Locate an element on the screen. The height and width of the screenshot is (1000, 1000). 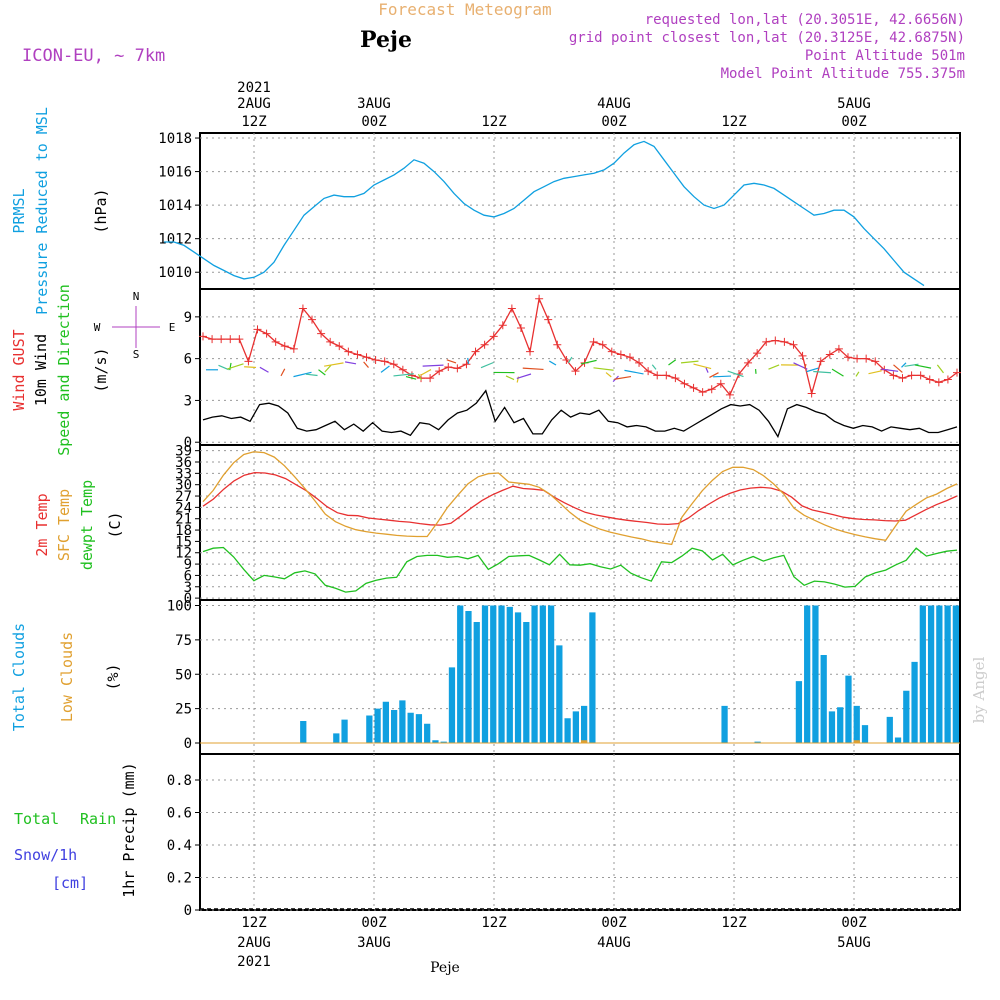
credit: by Angel is located at coordinates (979, 689).